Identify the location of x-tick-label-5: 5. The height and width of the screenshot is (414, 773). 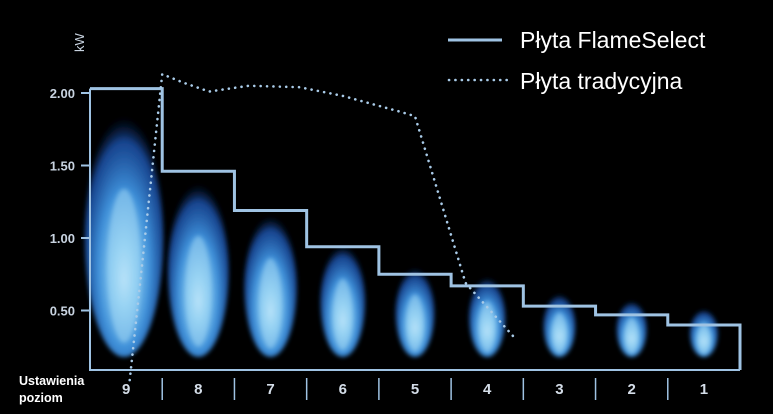
(415, 389).